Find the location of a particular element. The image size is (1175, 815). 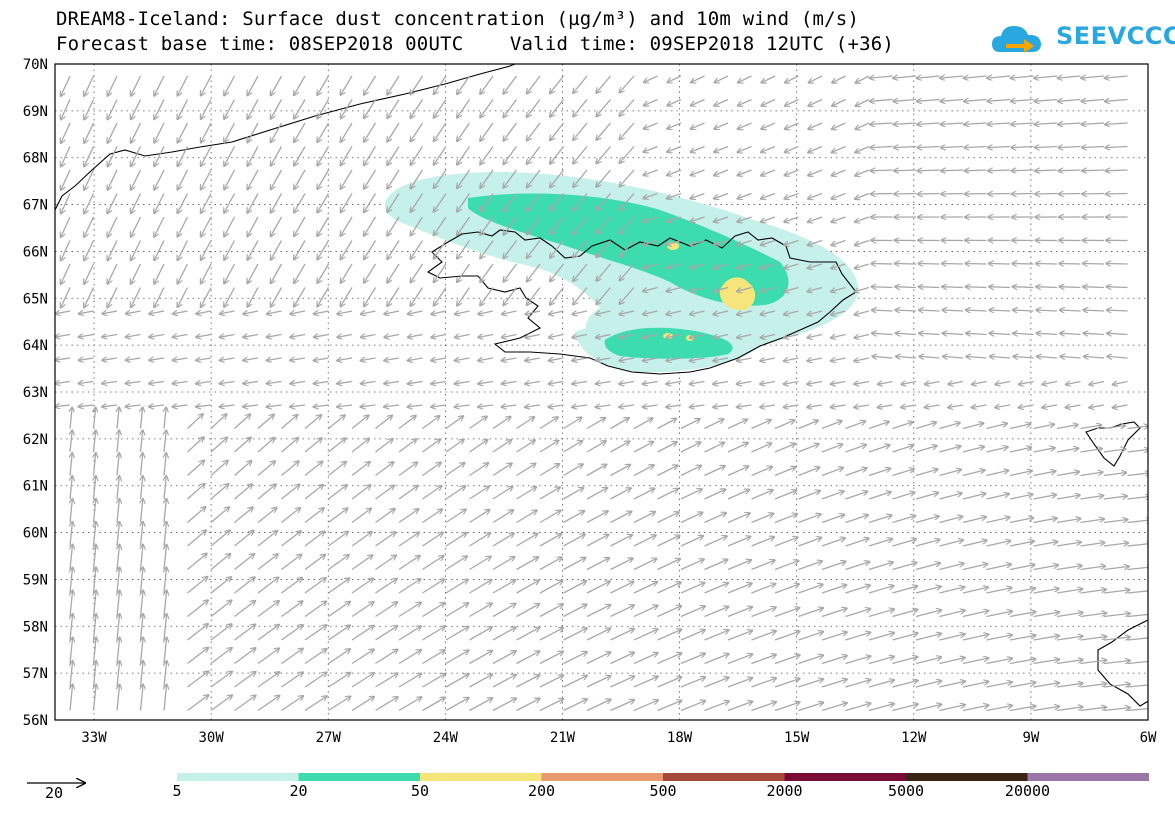

lon-label: 12W is located at coordinates (914, 738).